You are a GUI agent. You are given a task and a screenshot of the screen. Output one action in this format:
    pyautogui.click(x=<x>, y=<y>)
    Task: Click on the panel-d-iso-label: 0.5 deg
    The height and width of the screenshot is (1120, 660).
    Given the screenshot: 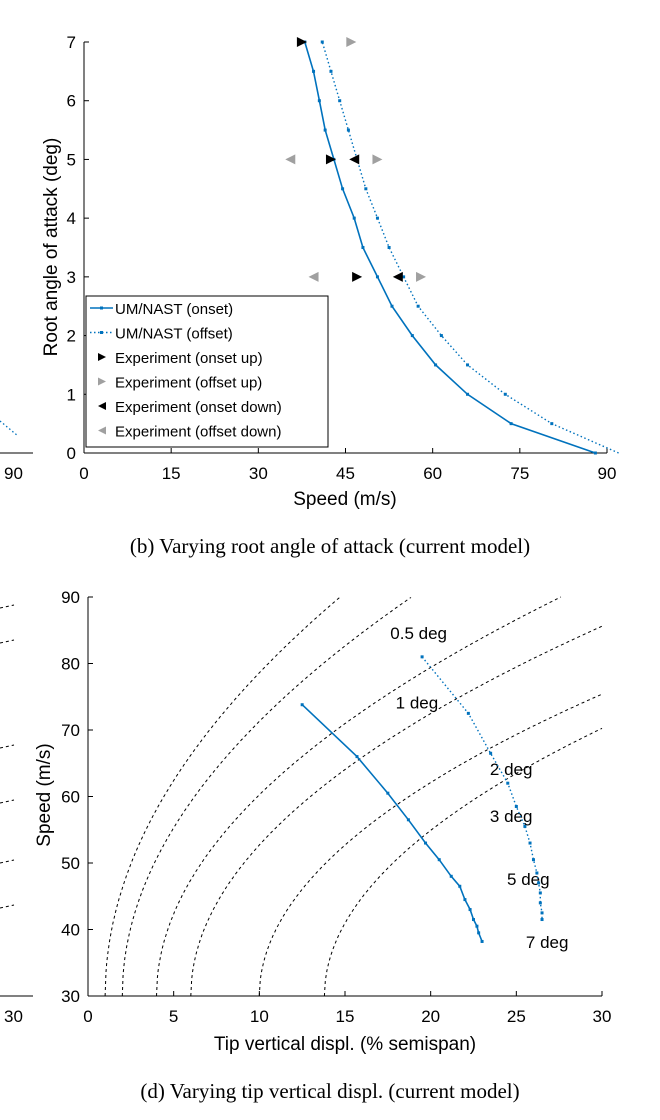 What is the action you would take?
    pyautogui.click(x=418, y=633)
    